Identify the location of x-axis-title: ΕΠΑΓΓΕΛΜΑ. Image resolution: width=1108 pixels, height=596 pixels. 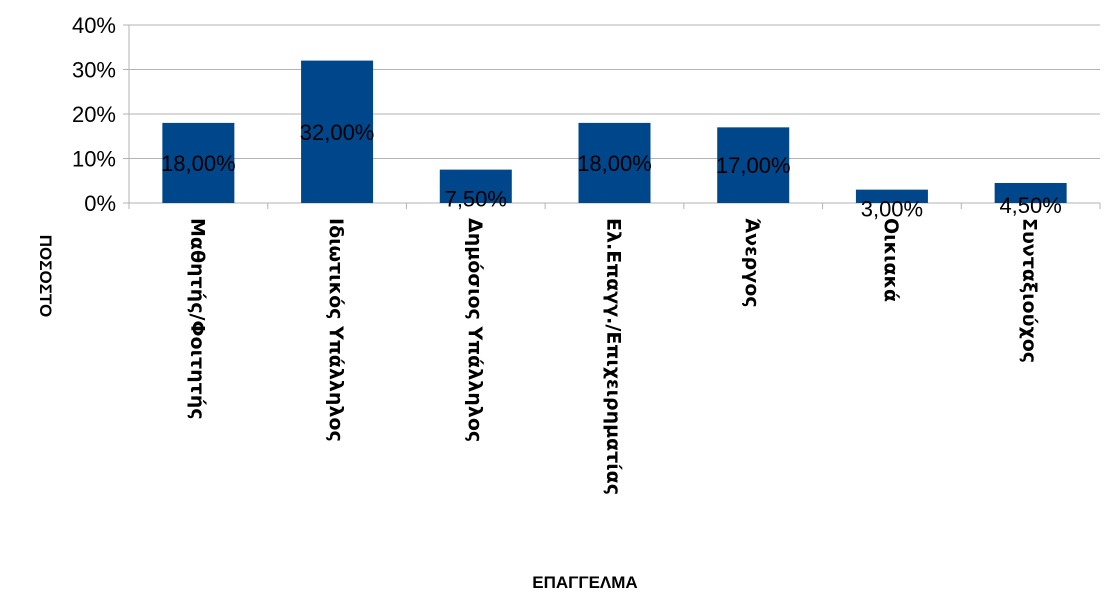
(584, 582).